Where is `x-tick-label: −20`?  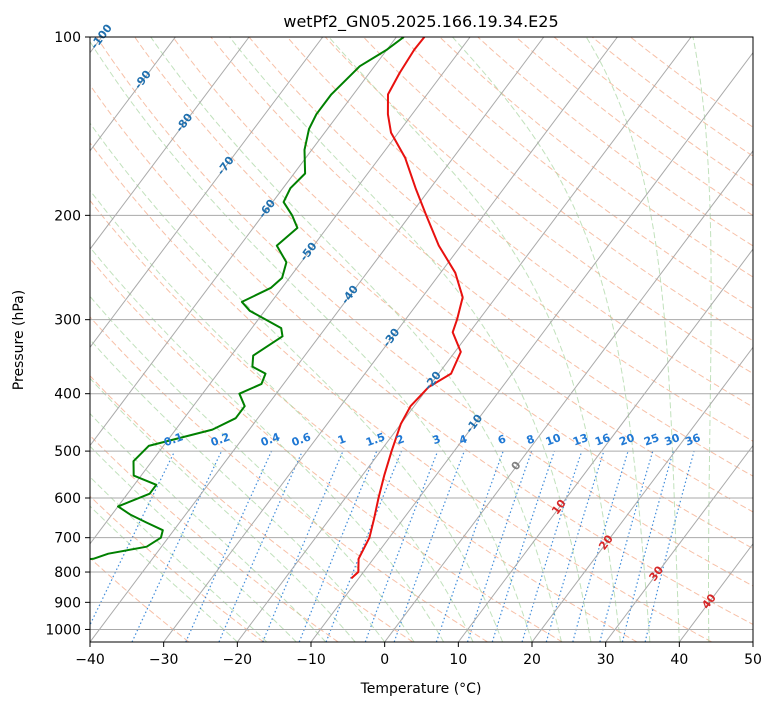
x-tick-label: −20 is located at coordinates (238, 660).